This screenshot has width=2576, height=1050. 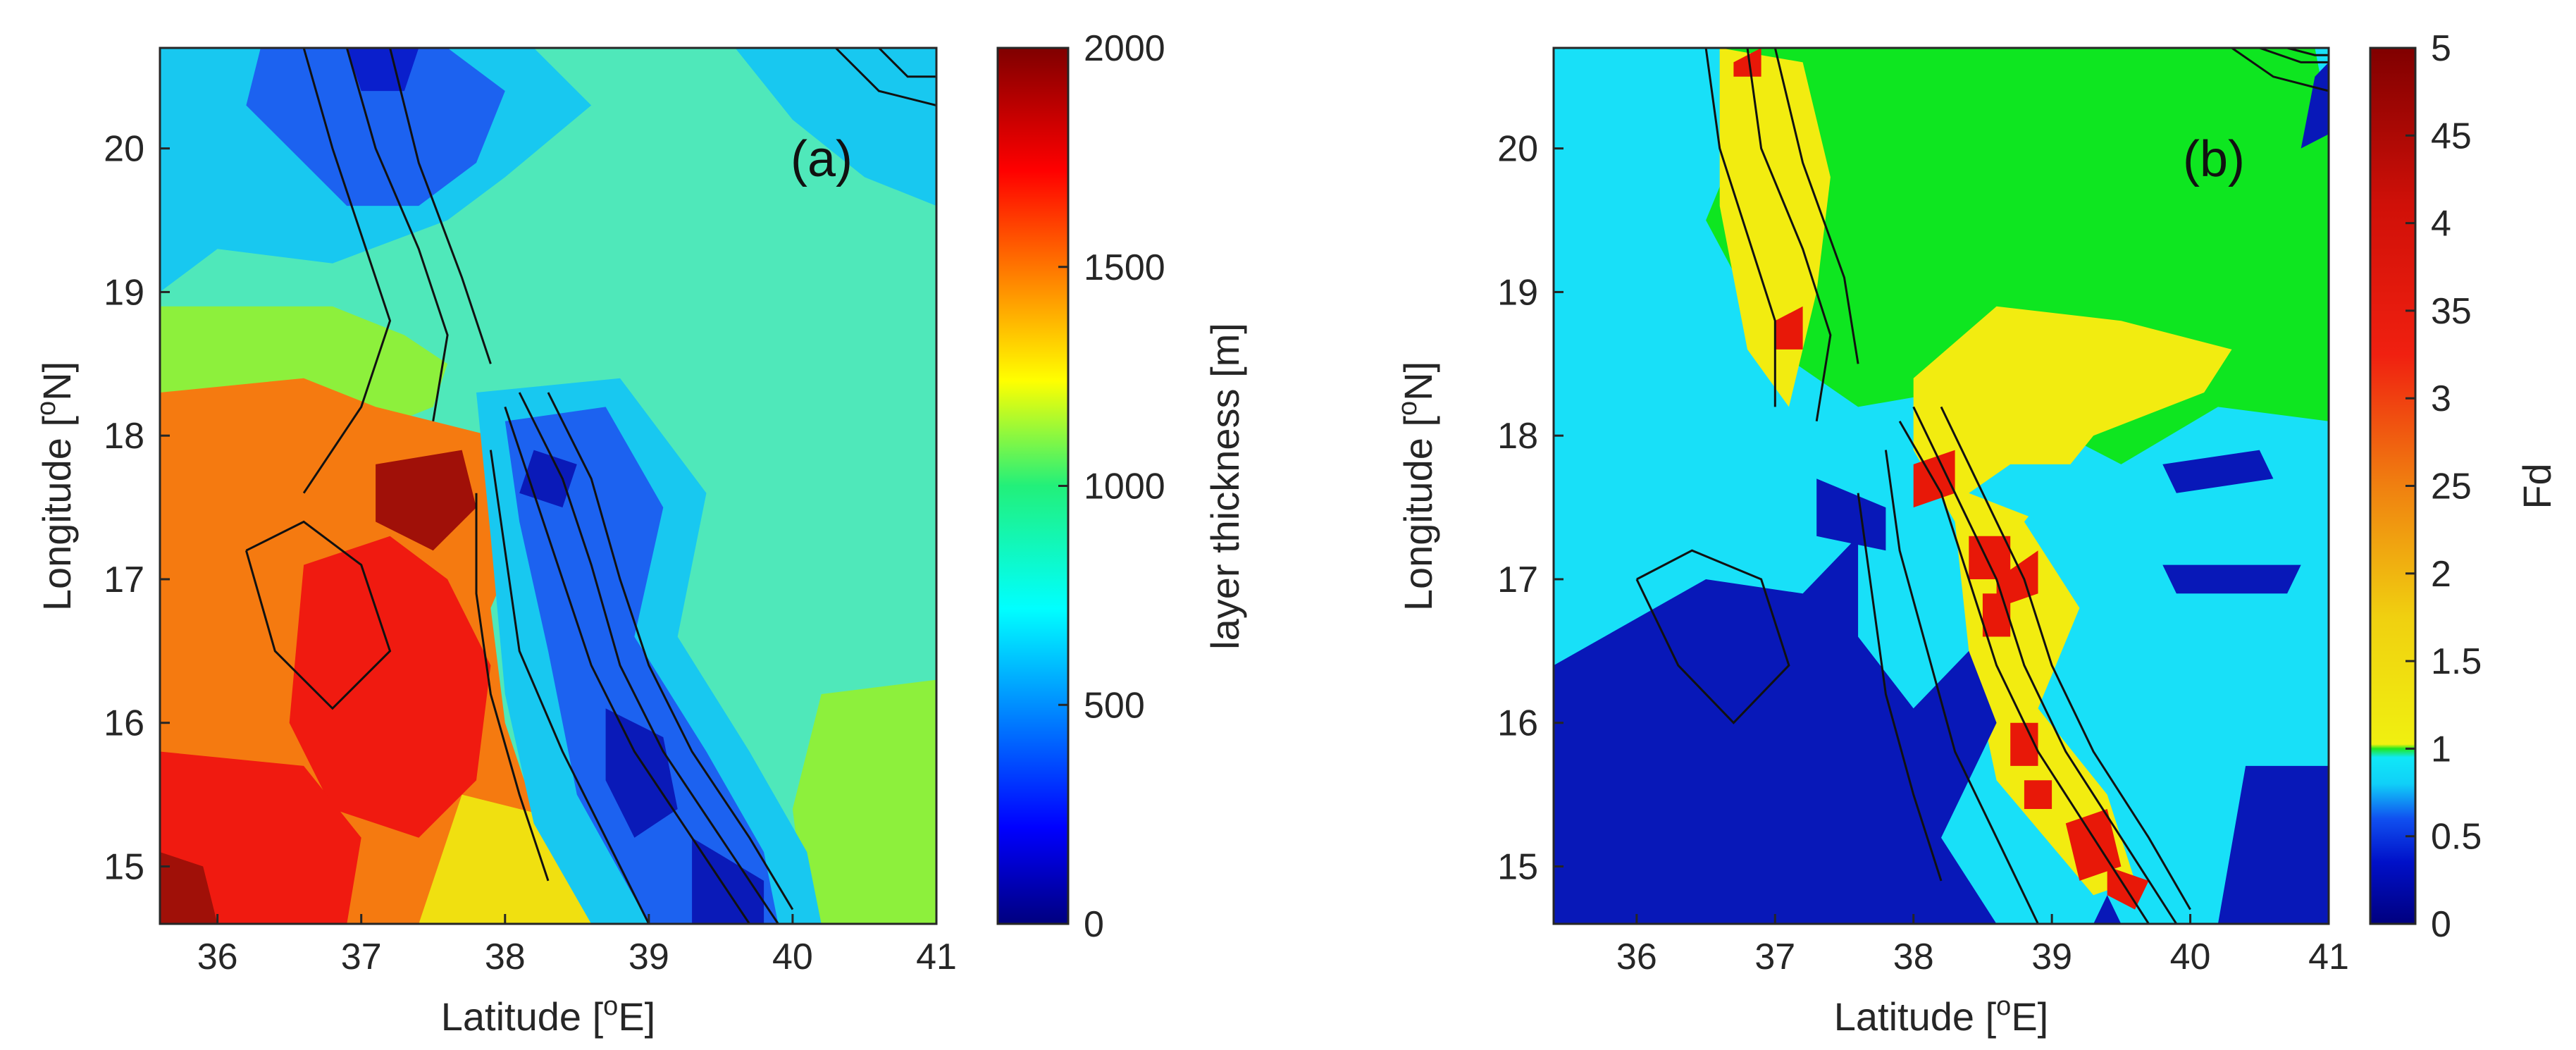 I want to click on panel-a-y-tick-label: 15, so click(x=124, y=866).